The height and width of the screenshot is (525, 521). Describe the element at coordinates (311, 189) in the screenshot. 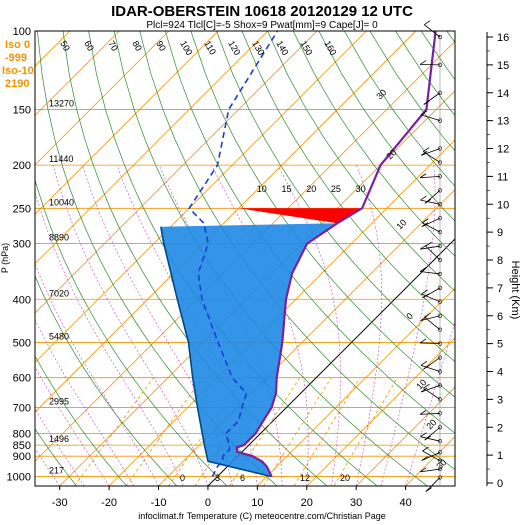

I see `dry-adiabat-label: 20` at that location.